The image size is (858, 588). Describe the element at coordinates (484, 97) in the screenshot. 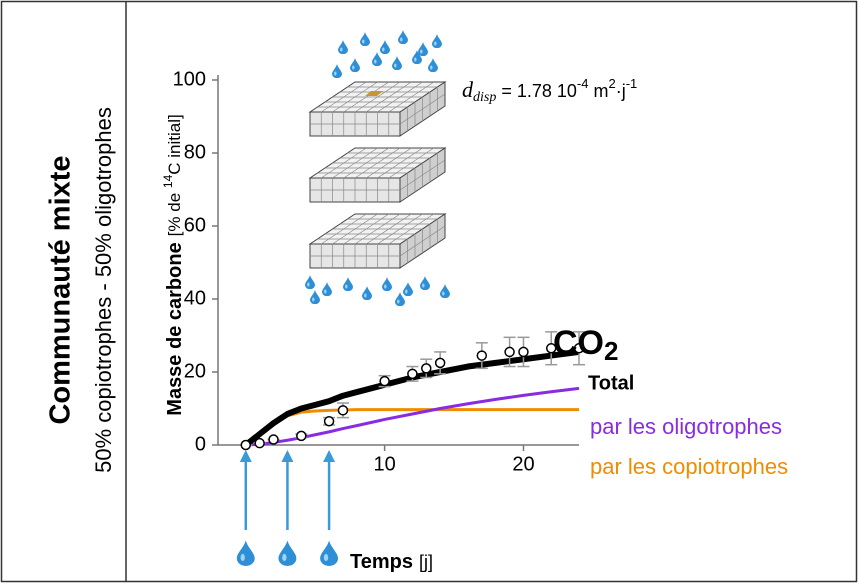

I see `annotation-part: disp` at that location.